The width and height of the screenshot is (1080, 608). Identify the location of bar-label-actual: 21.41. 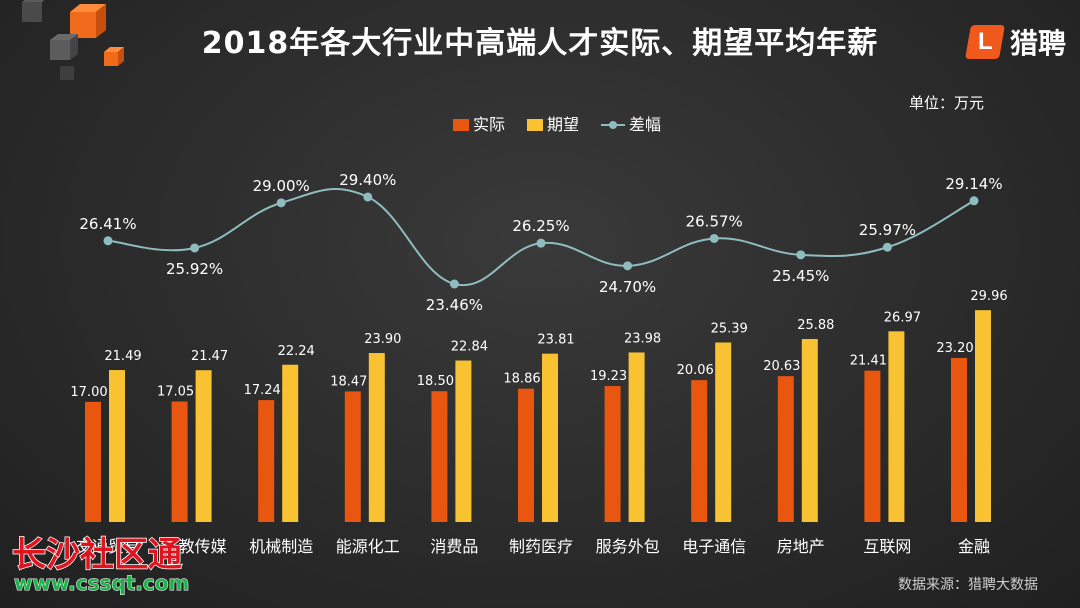
(868, 361).